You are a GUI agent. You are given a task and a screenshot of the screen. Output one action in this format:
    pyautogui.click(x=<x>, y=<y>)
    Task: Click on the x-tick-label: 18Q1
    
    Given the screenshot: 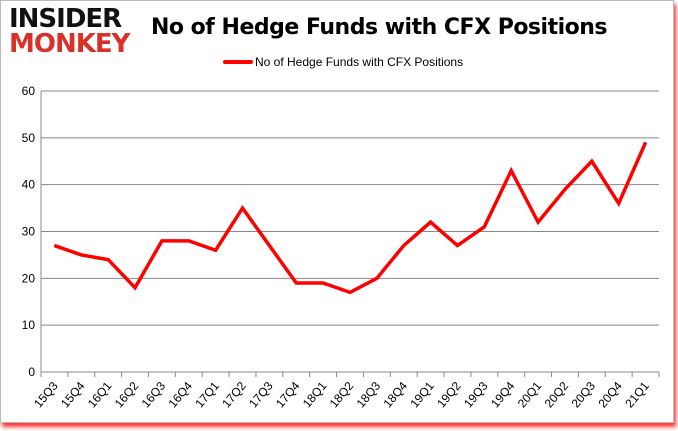 What is the action you would take?
    pyautogui.click(x=315, y=395)
    